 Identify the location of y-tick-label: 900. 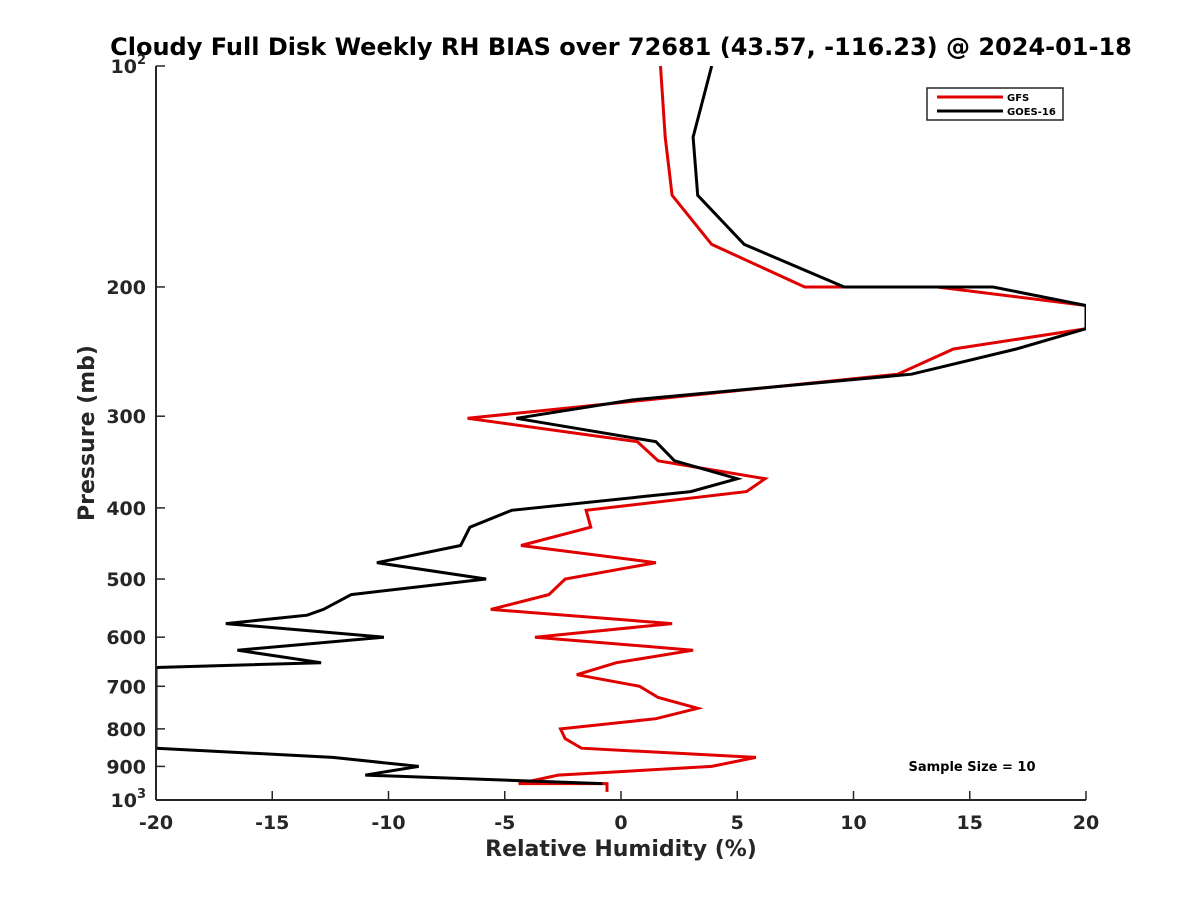
(126, 767).